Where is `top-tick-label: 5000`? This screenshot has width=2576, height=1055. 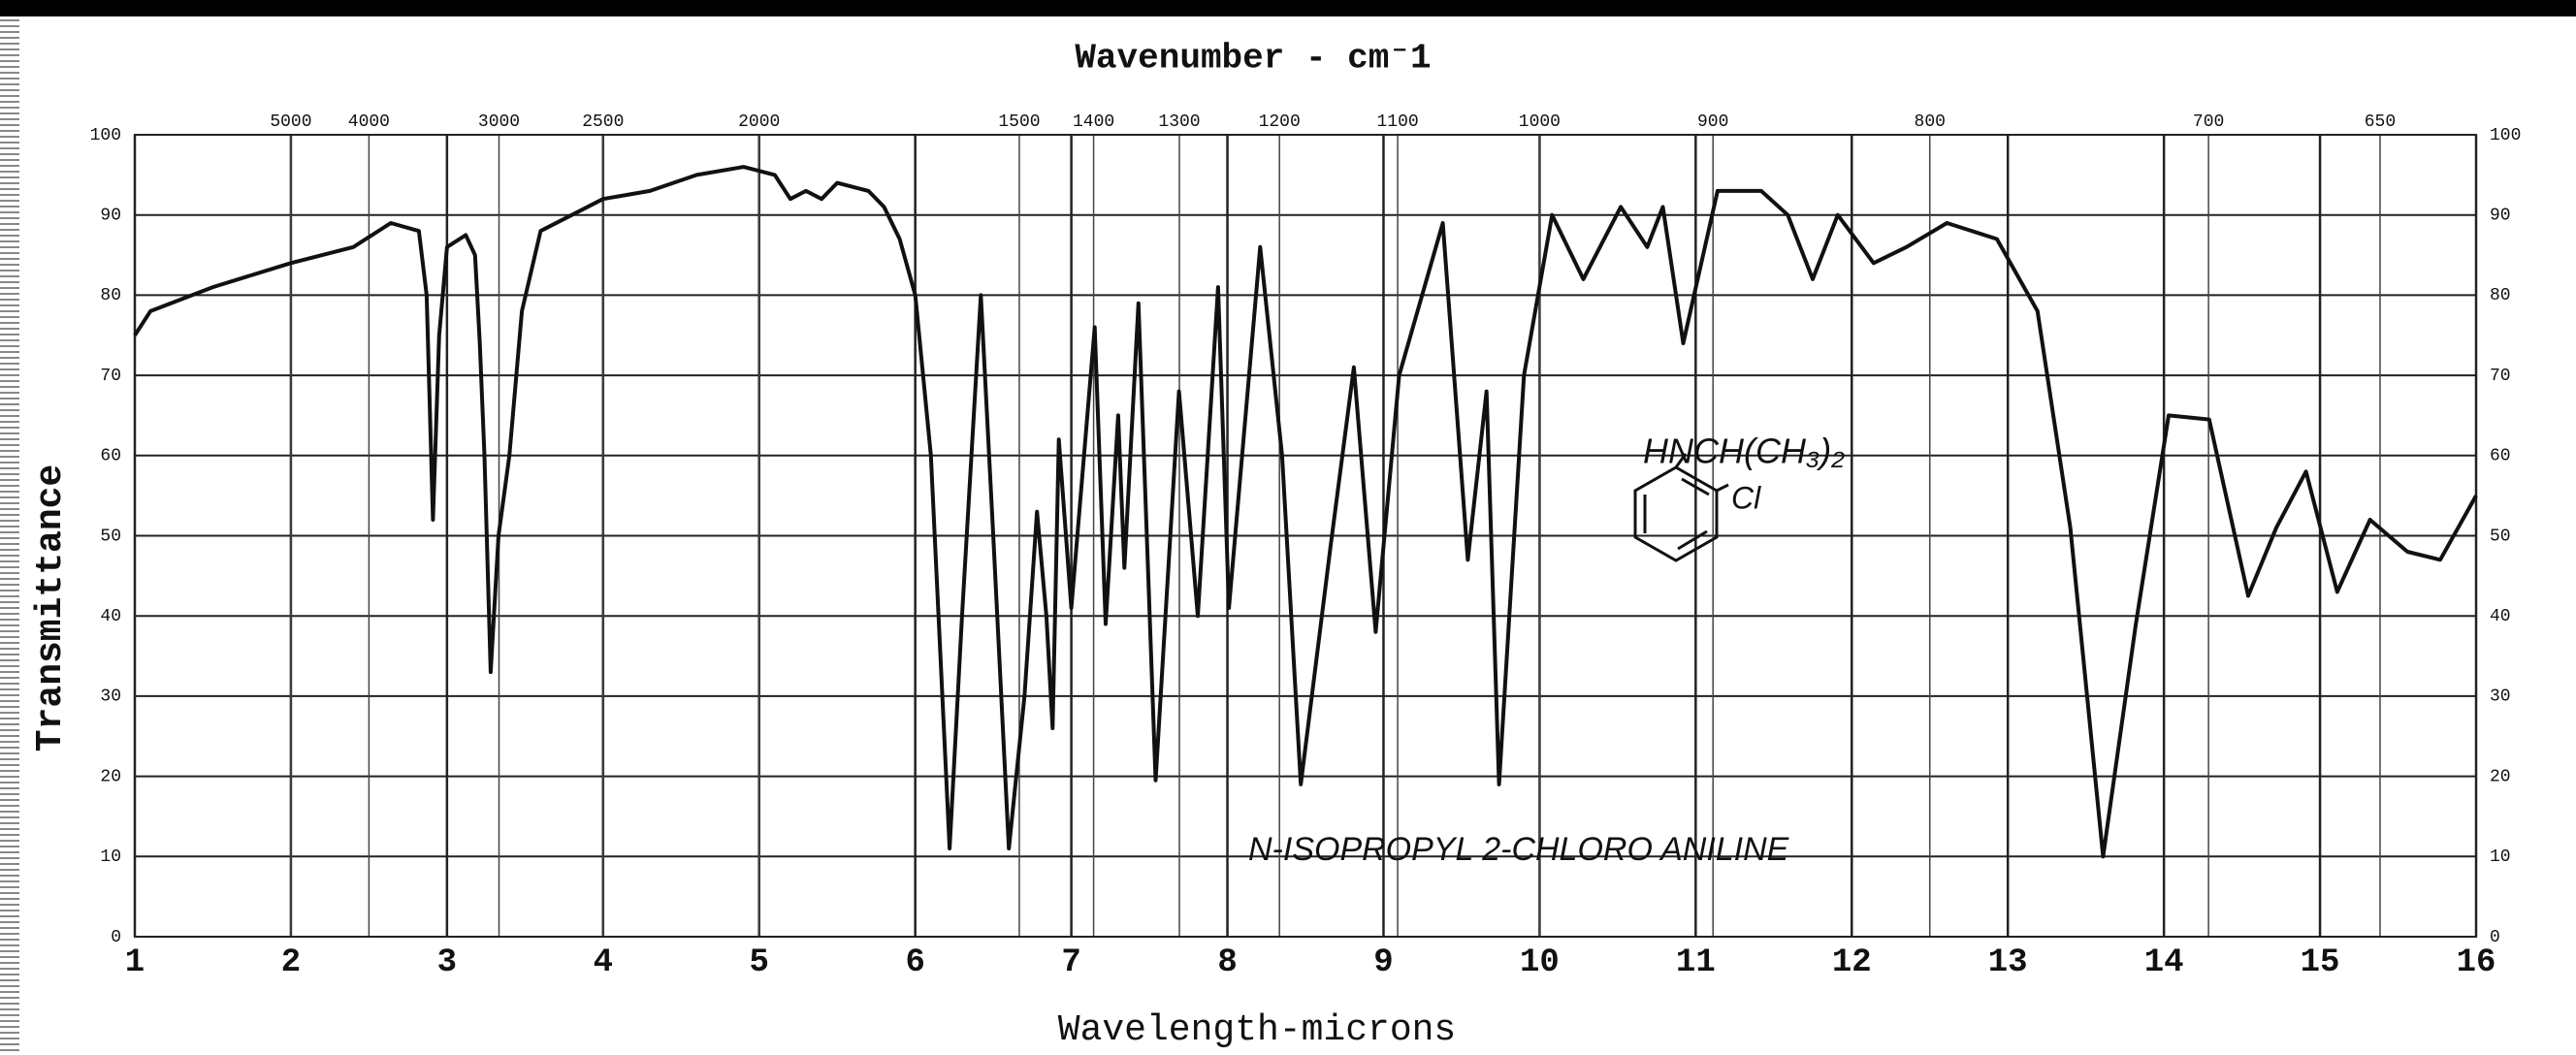
top-tick-label: 5000 is located at coordinates (290, 122).